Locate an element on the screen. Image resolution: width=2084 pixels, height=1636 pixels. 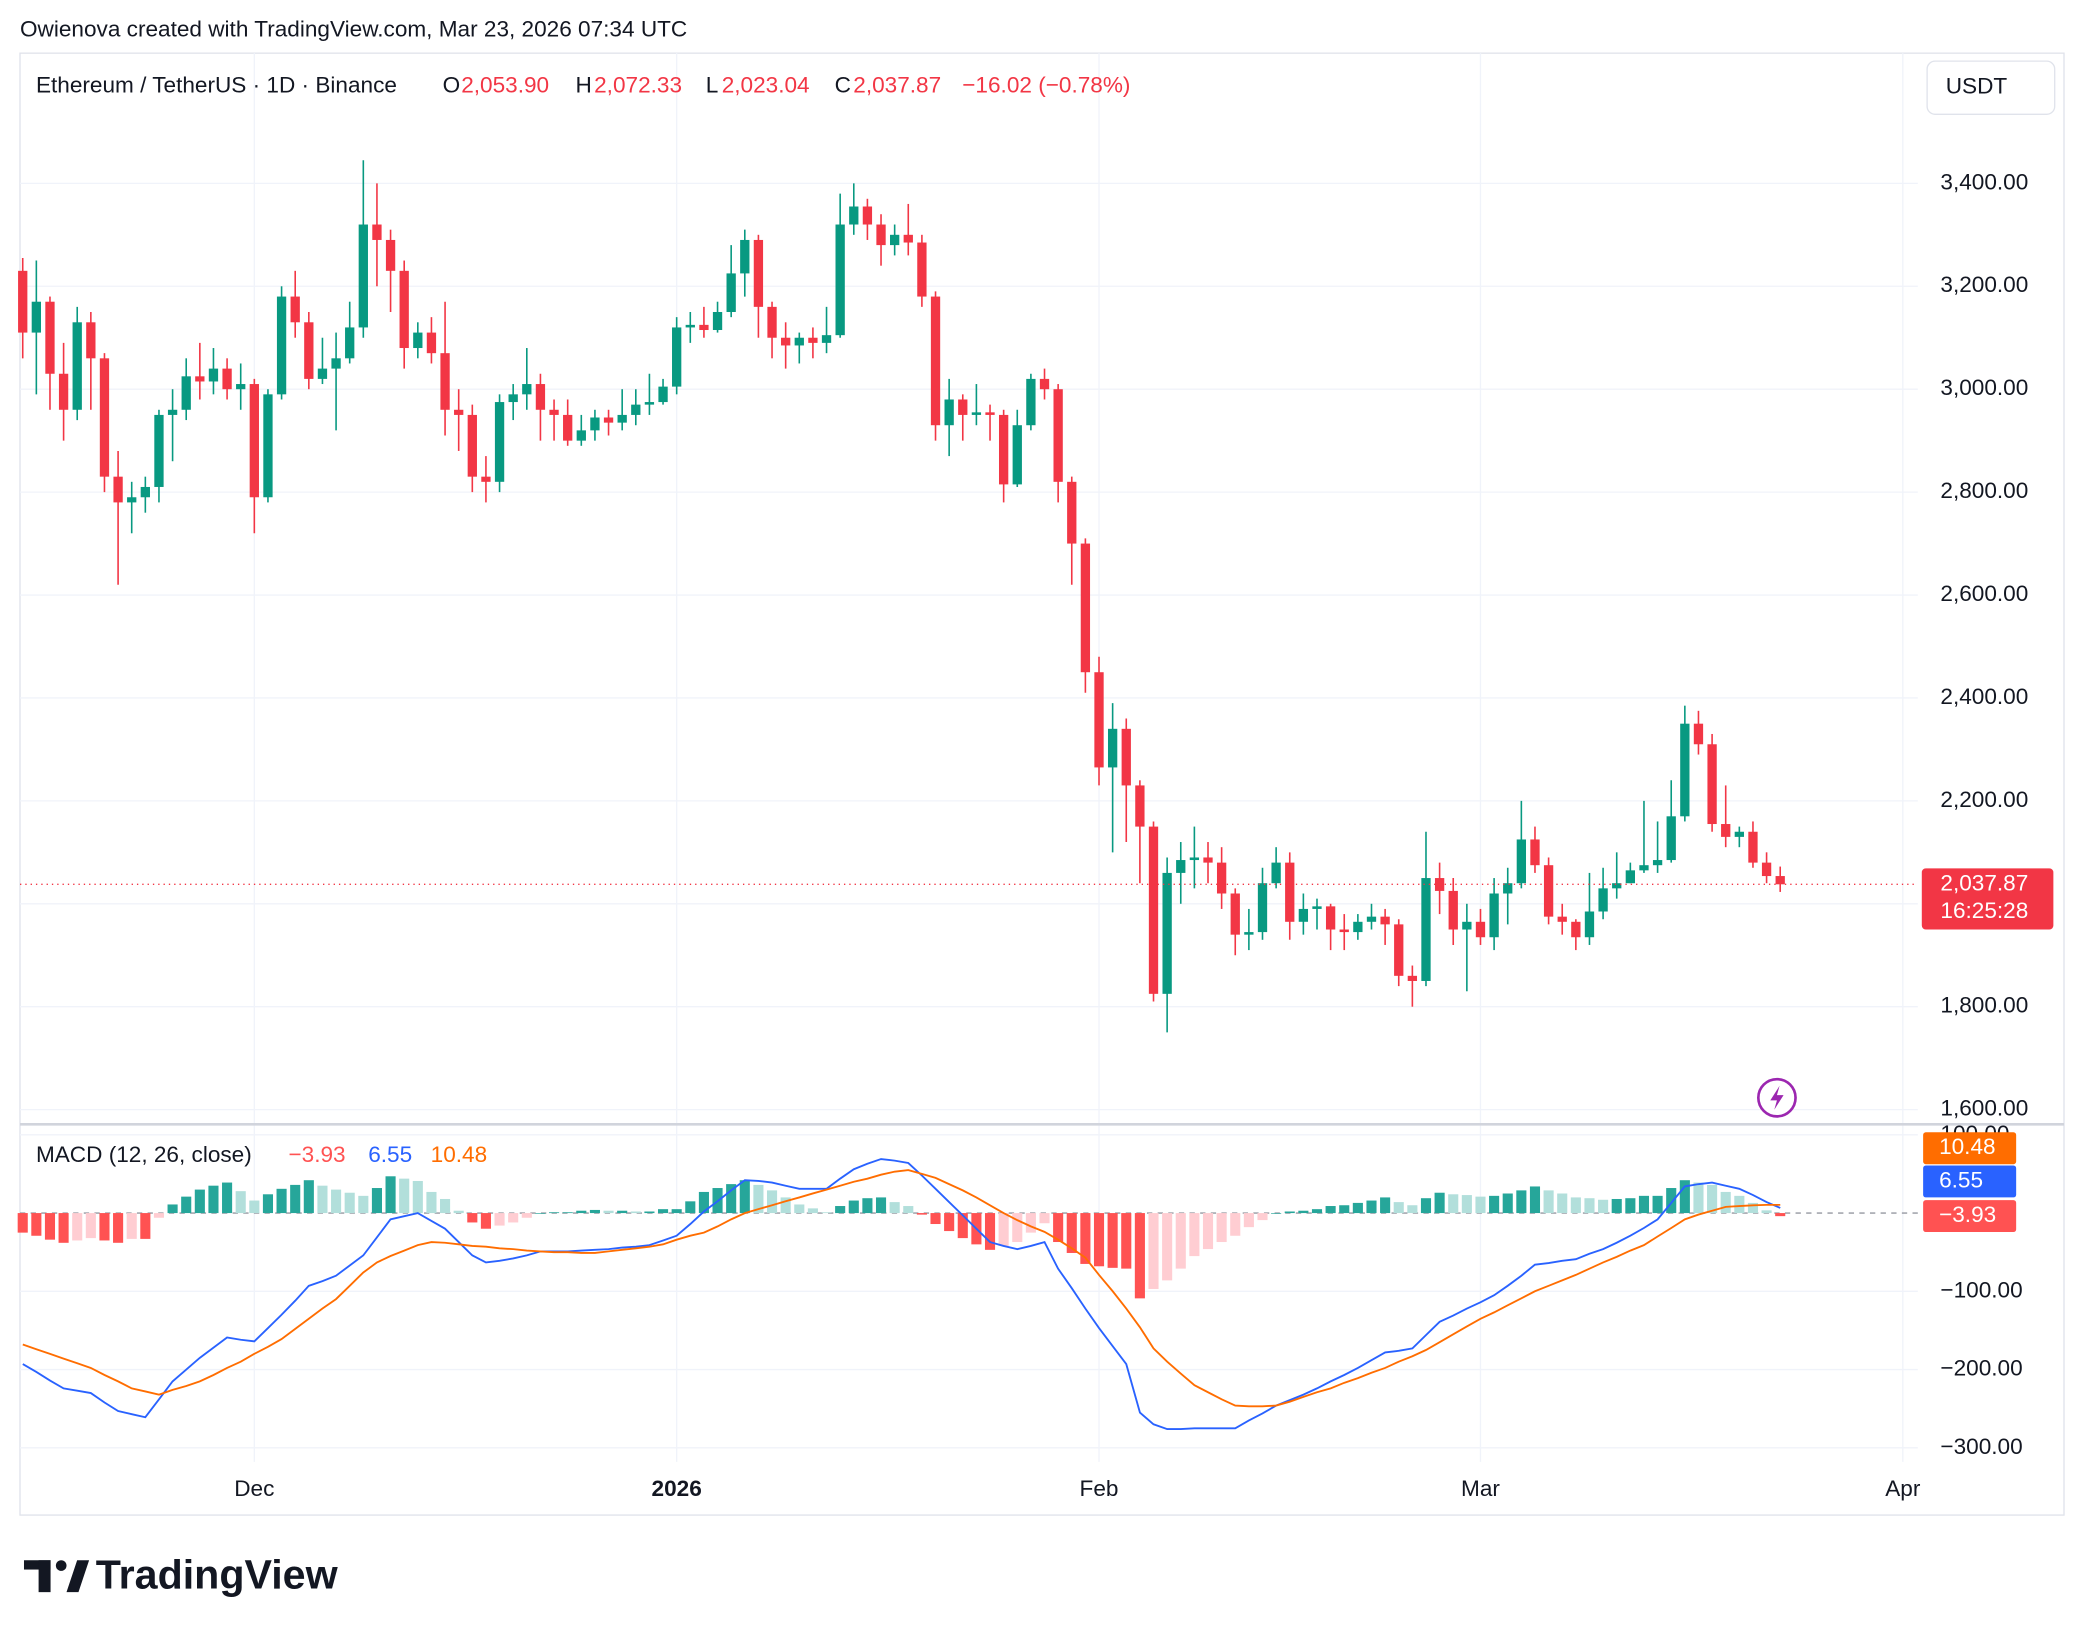
brand-logo is located at coordinates (56, 1576).